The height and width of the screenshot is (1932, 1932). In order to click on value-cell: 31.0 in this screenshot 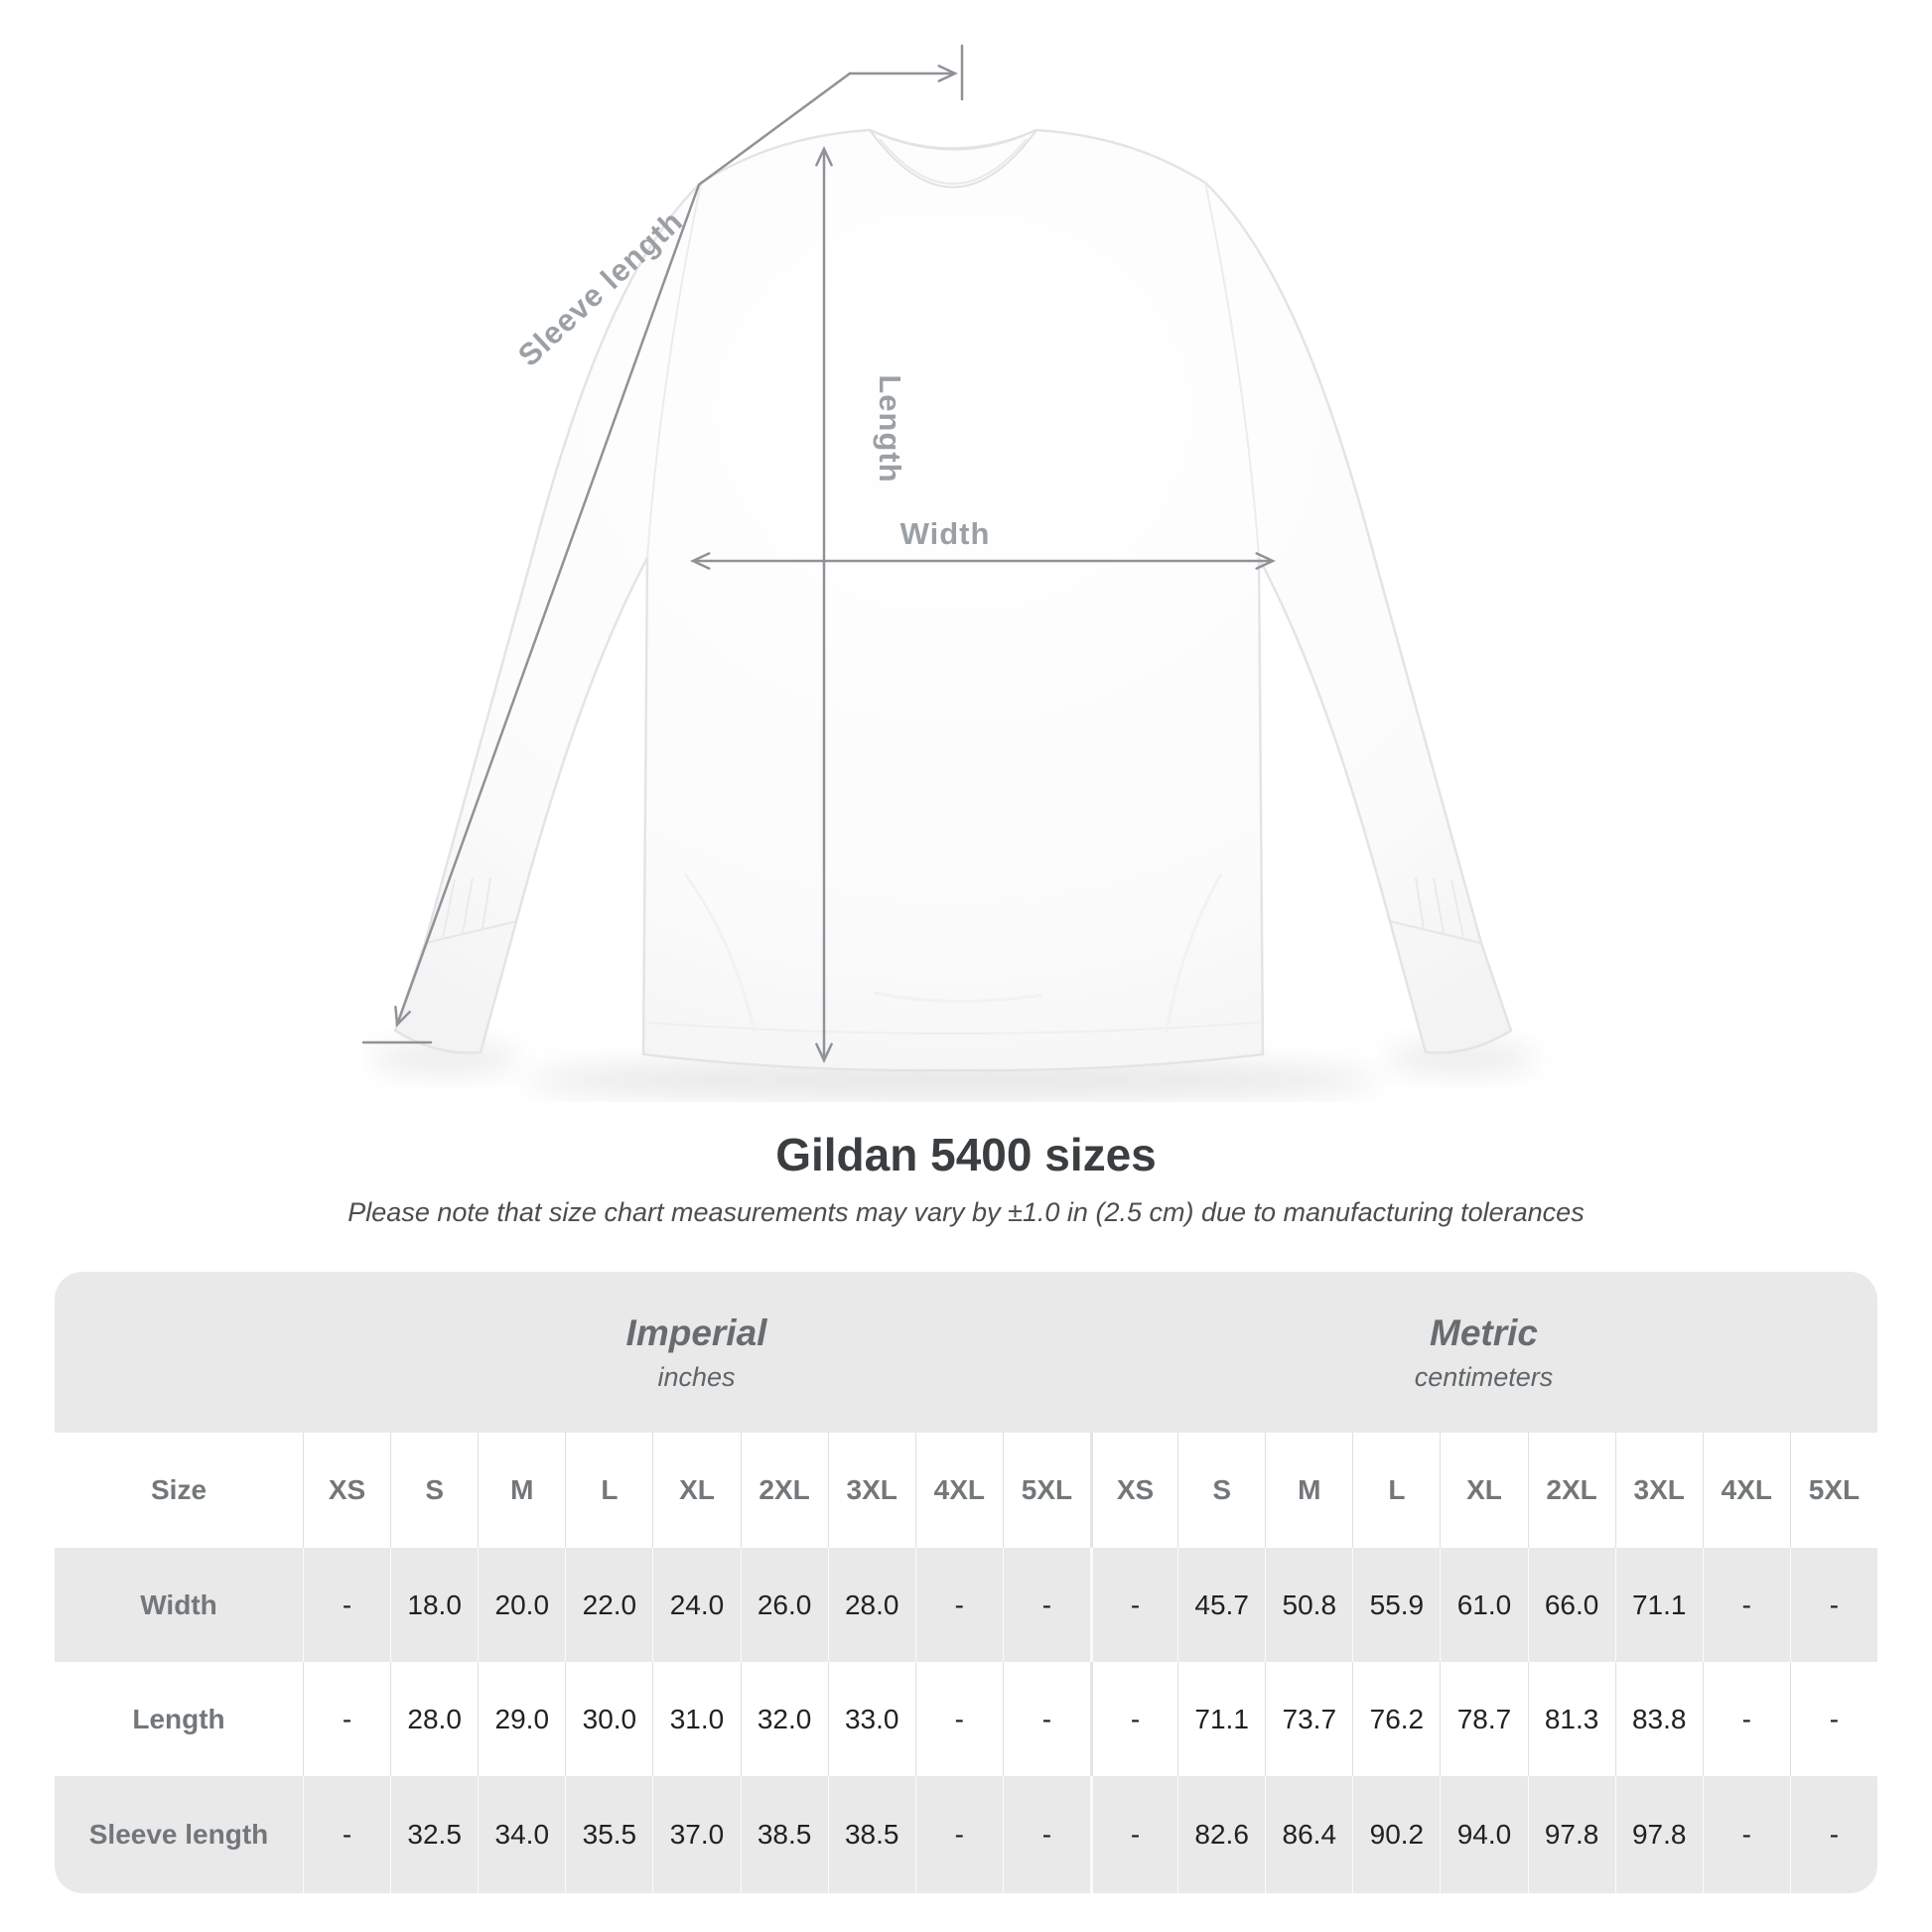, I will do `click(696, 1719)`.